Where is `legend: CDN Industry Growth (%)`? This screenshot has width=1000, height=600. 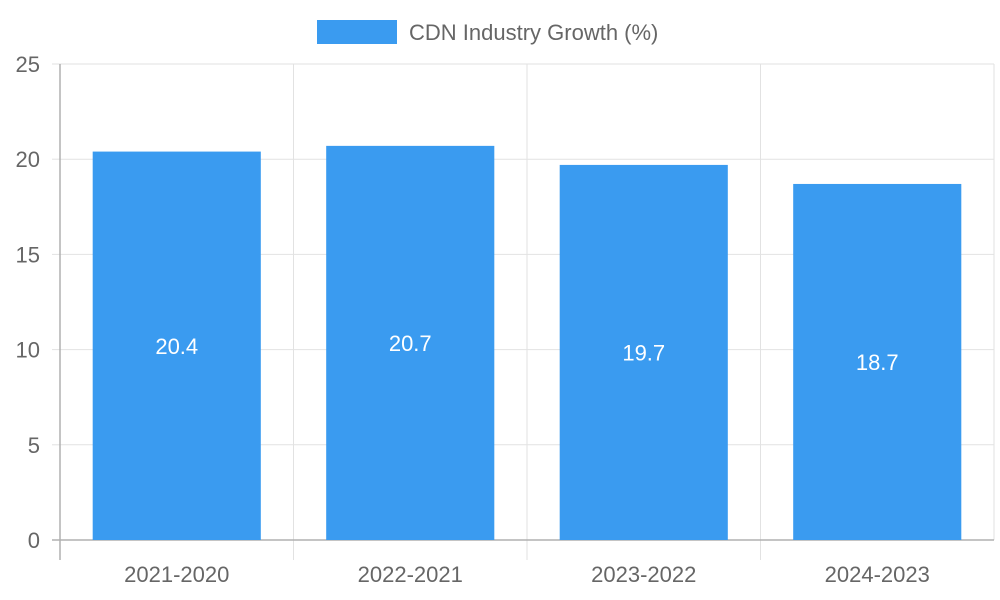 legend: CDN Industry Growth (%) is located at coordinates (487, 32).